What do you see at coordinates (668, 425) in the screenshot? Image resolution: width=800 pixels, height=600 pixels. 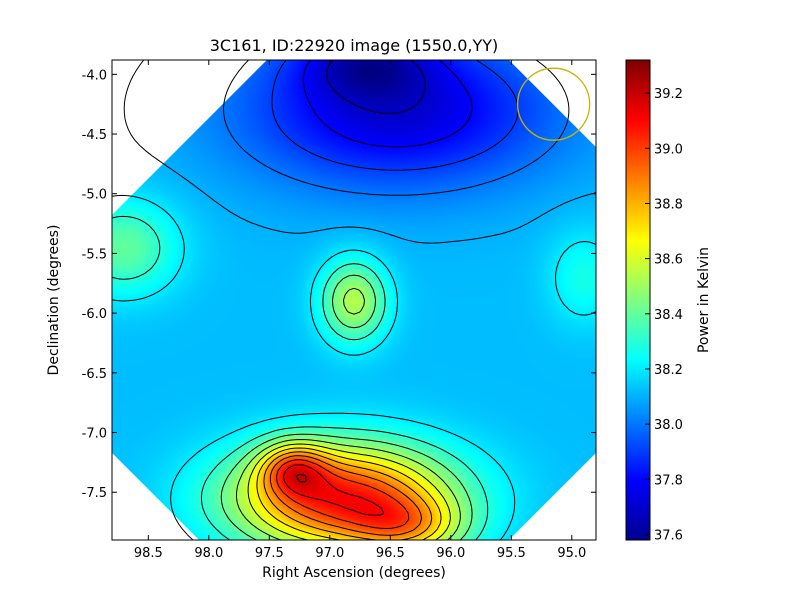 I see `colorbar-tick-label: 38.0` at bounding box center [668, 425].